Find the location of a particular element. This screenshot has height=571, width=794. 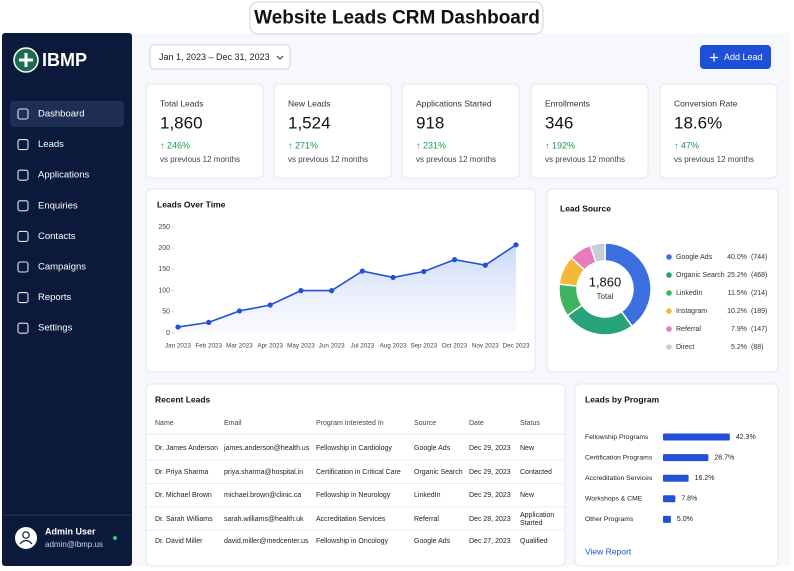

kpi-change: ↑ 192% is located at coordinates (560, 145).